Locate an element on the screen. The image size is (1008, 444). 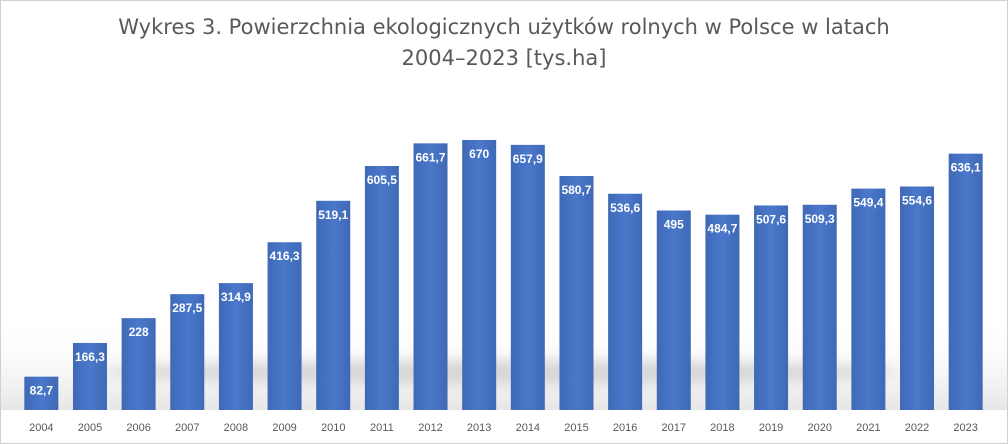
value-label-2004: 82,7 is located at coordinates (42, 391).